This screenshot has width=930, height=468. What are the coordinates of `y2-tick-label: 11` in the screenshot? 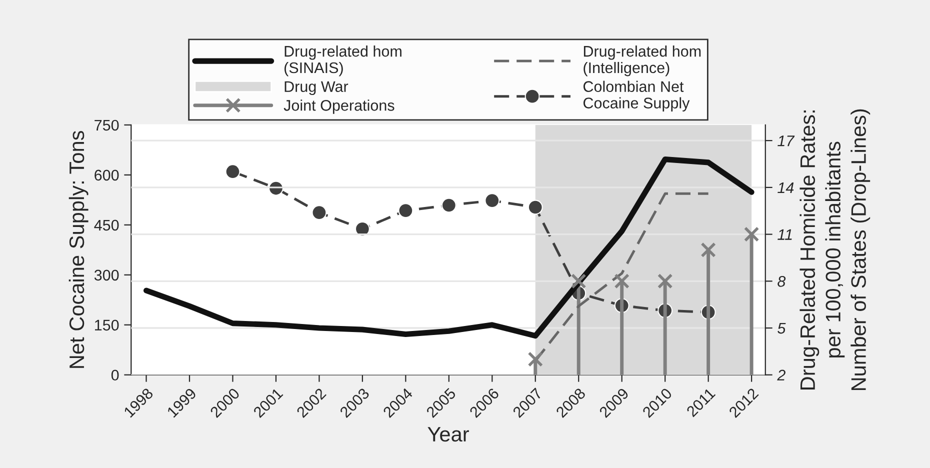 It's located at (785, 234).